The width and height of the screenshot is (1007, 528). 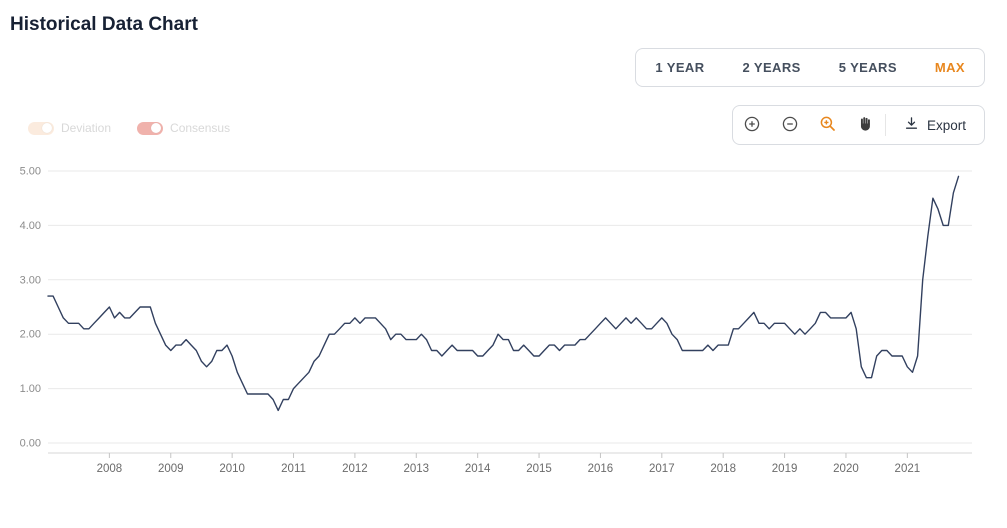 What do you see at coordinates (200, 128) in the screenshot?
I see `legend-label: Consensus` at bounding box center [200, 128].